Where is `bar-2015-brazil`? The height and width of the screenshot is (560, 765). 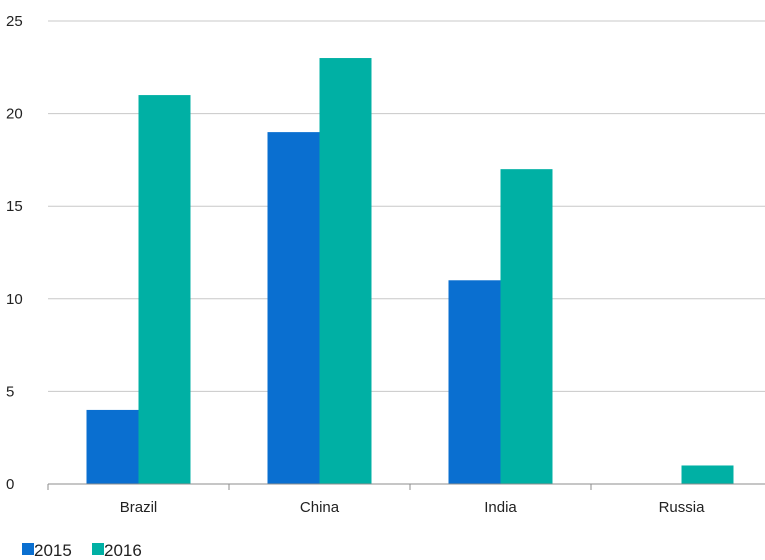 bar-2015-brazil is located at coordinates (112, 446).